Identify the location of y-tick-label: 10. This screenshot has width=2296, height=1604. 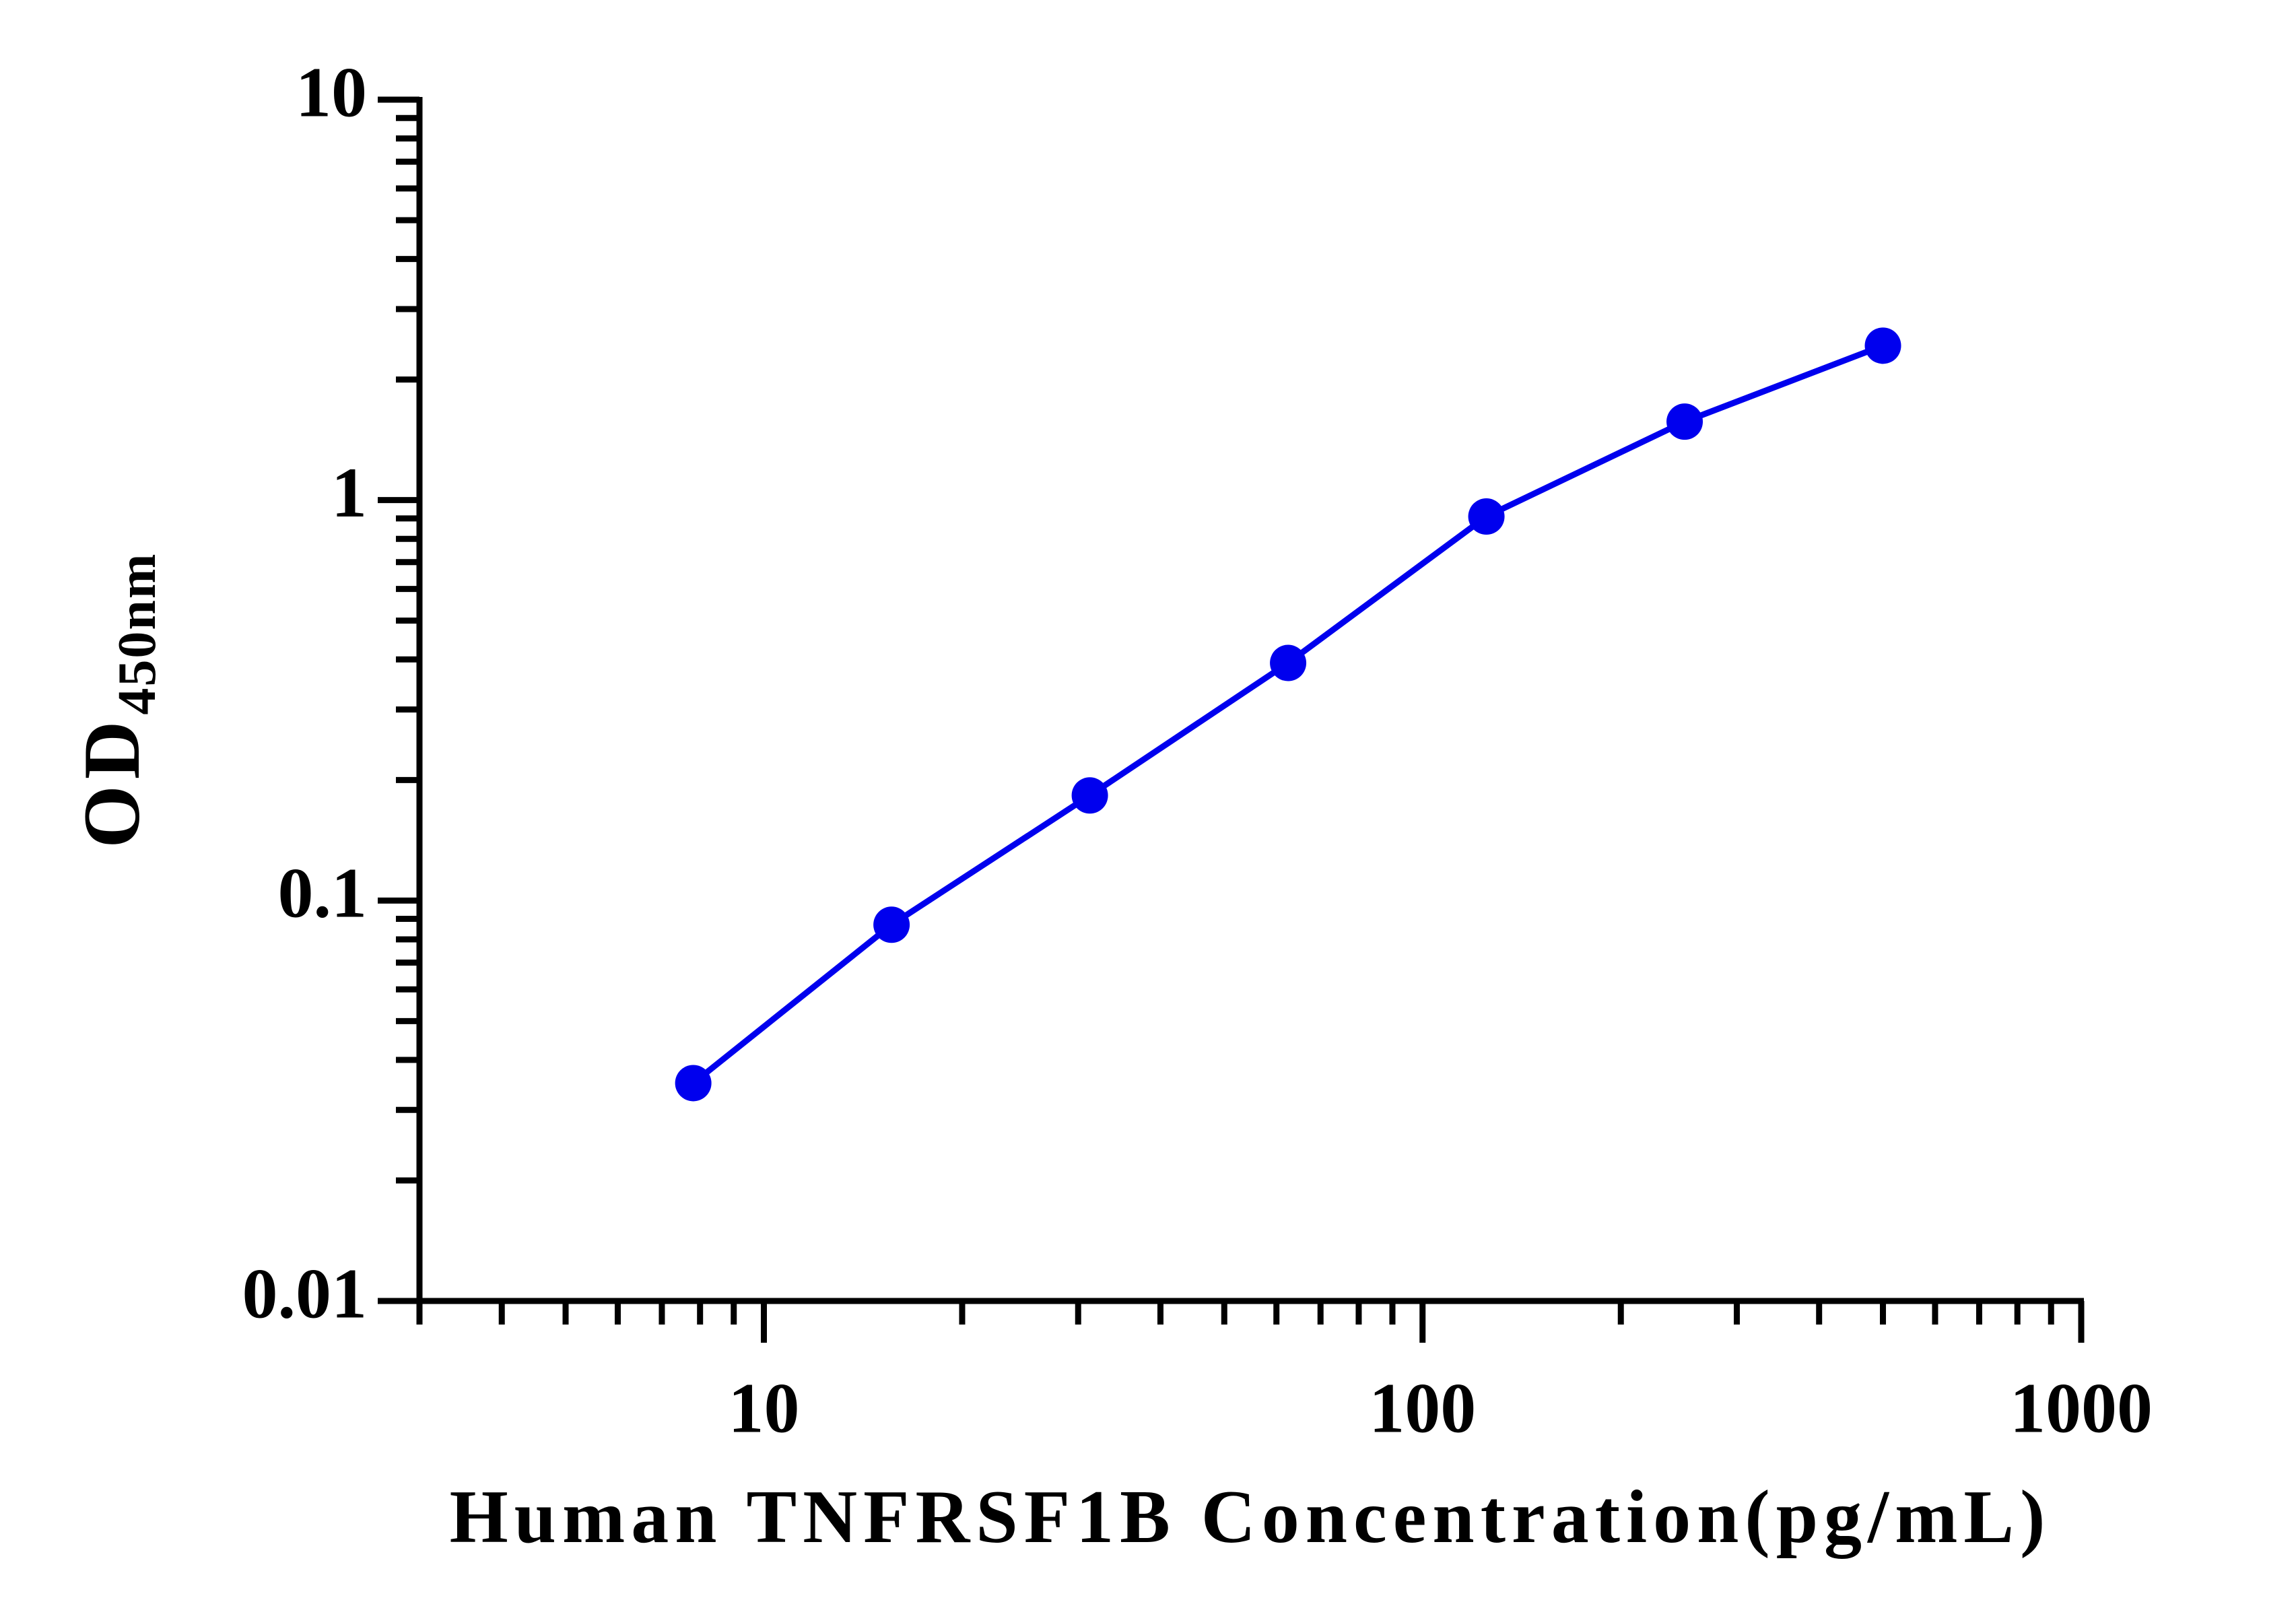
(331, 92).